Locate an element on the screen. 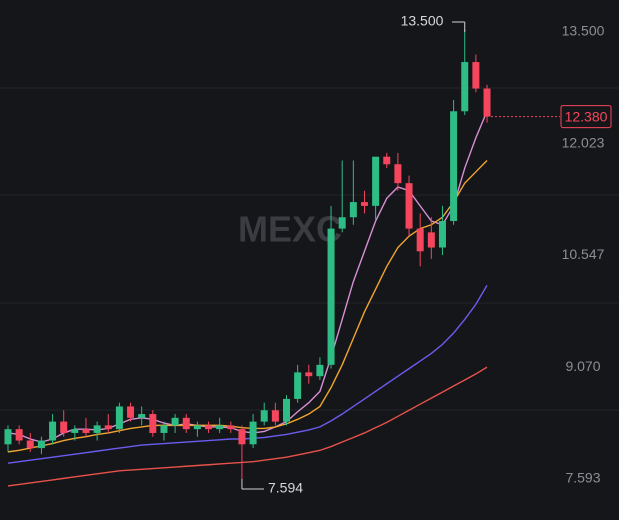 This screenshot has height=520, width=619. y-tick-label: 10.547 is located at coordinates (583, 254).